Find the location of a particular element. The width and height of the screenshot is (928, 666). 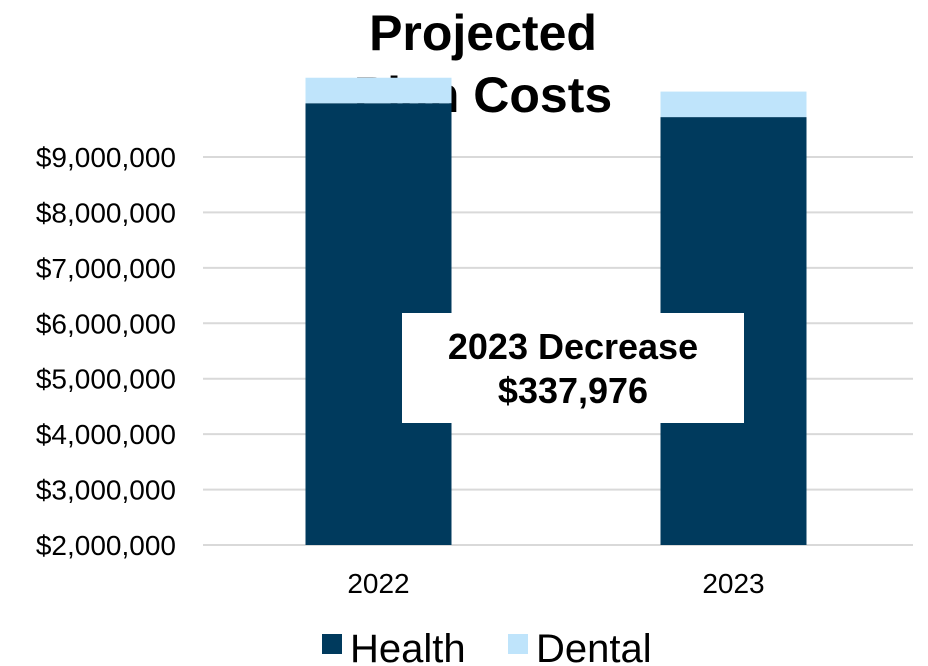

y-tick-label: $8,000,000 is located at coordinates (106, 212).